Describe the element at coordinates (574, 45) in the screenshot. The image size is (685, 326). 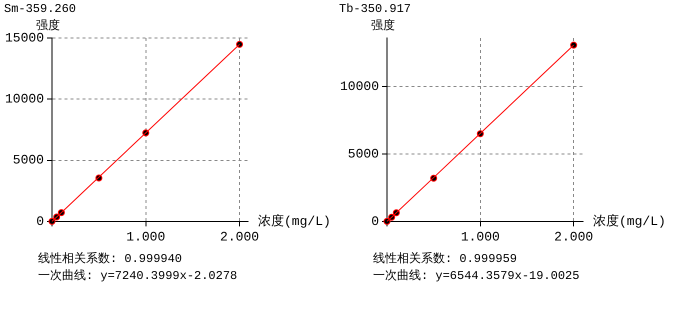
I see `point` at that location.